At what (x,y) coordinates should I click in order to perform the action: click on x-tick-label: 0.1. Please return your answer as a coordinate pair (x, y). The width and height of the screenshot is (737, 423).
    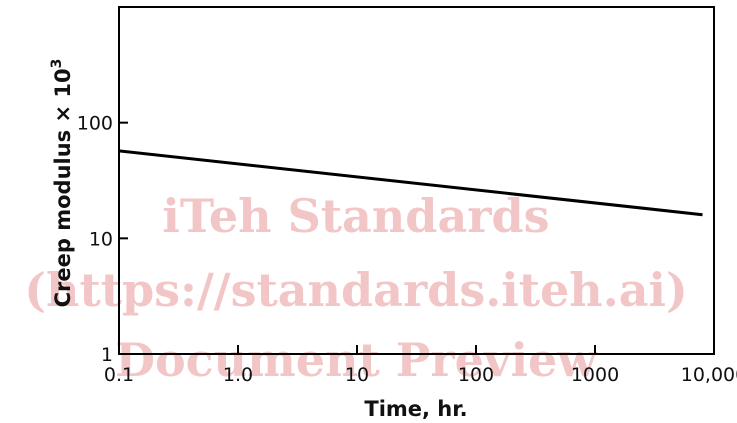
    Looking at the image, I should click on (119, 375).